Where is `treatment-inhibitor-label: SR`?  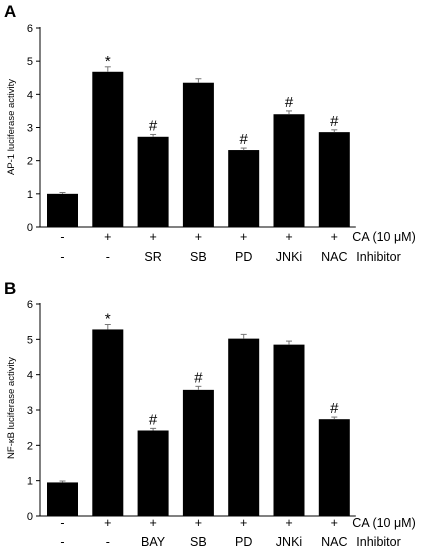 treatment-inhibitor-label: SR is located at coordinates (152, 257).